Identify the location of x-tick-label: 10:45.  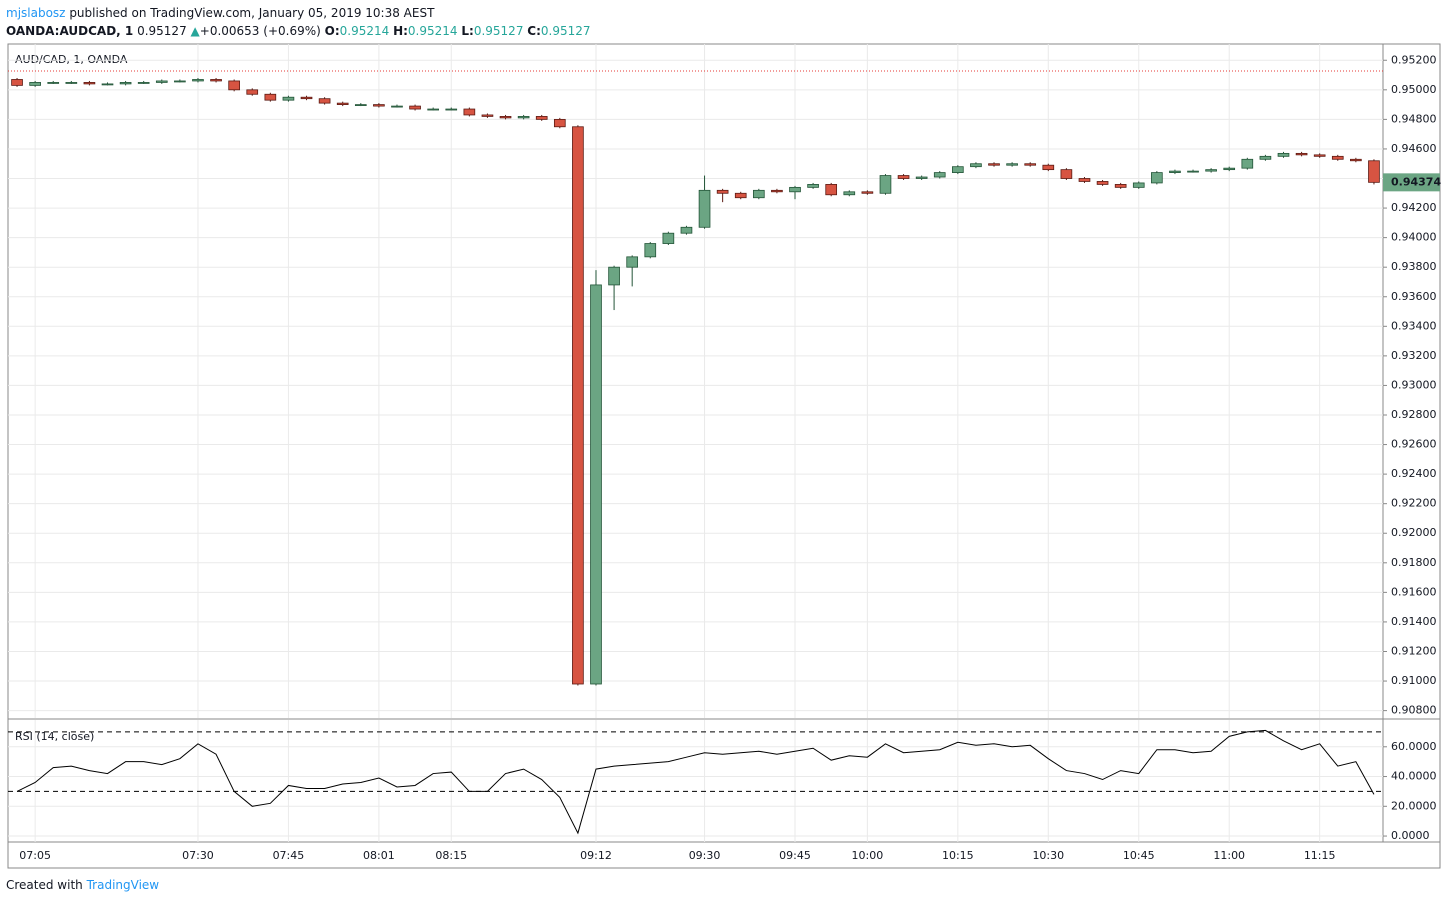
(1139, 855).